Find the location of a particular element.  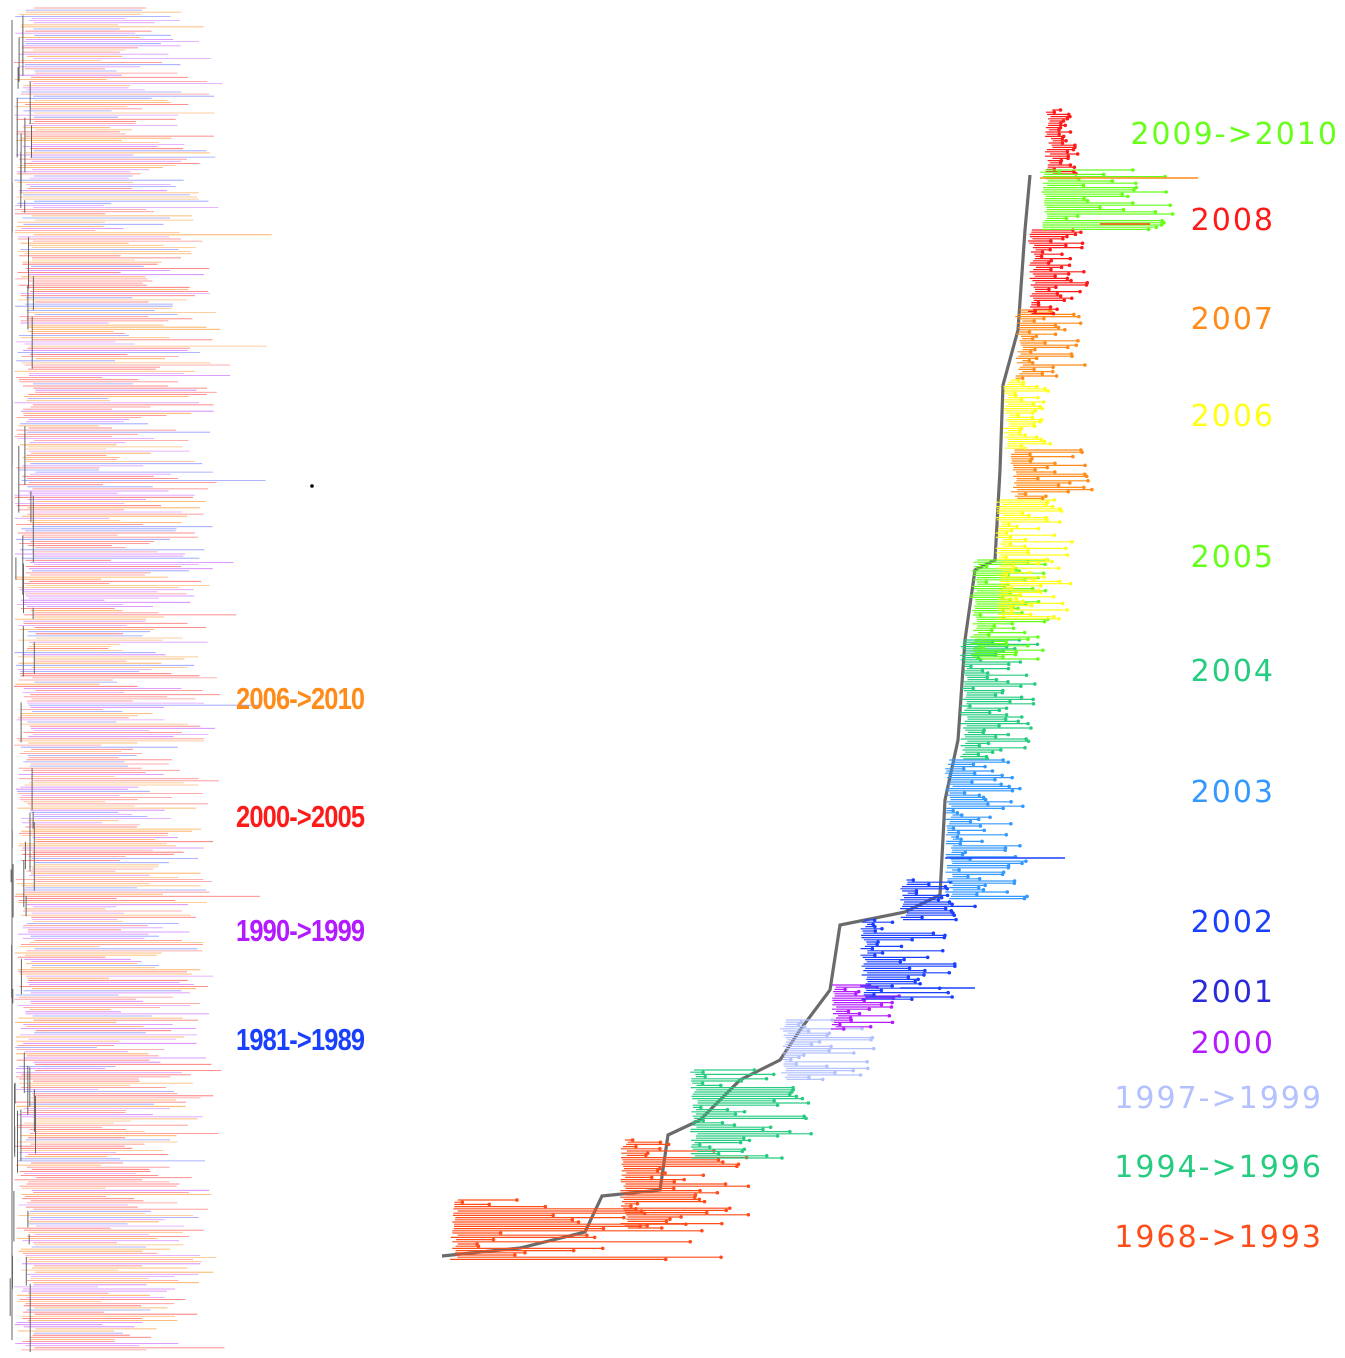

right-label-1997-1999: 1997->1999 is located at coordinates (1218, 1098).